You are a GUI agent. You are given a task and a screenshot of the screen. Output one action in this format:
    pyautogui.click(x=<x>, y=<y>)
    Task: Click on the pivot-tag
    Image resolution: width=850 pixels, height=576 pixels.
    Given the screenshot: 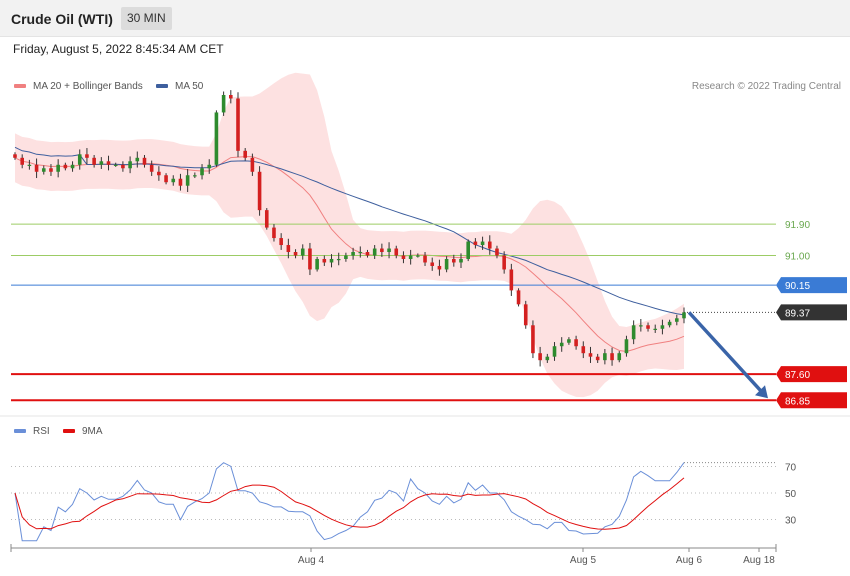 What is the action you would take?
    pyautogui.click(x=811, y=285)
    